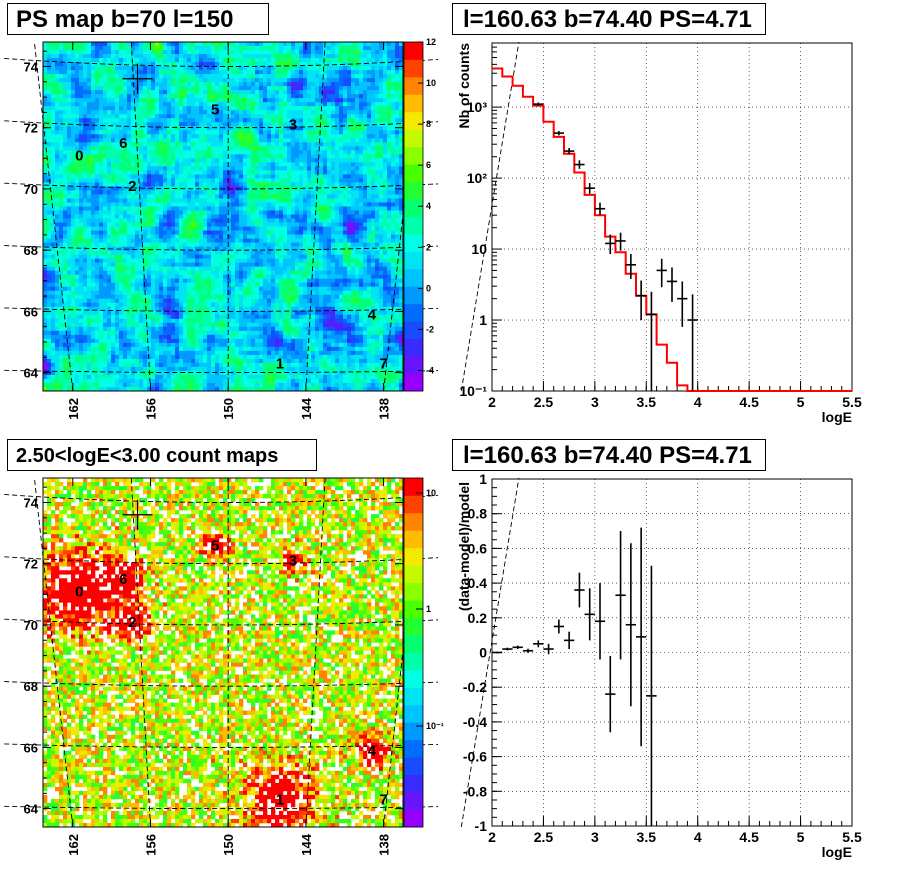 This screenshot has width=898, height=871. What do you see at coordinates (215, 545) in the screenshot?
I see `countmap-source-label: 5` at bounding box center [215, 545].